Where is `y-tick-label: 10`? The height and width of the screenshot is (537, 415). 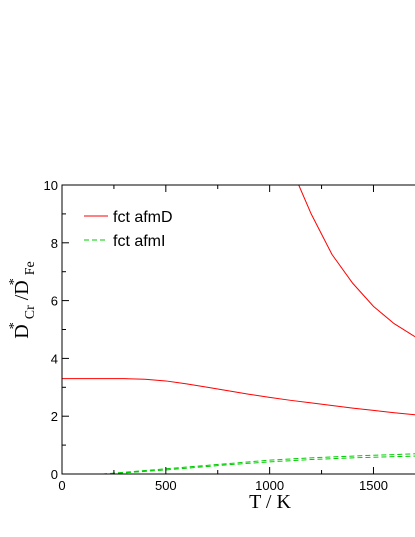
y-tick-label: 10 is located at coordinates (51, 185).